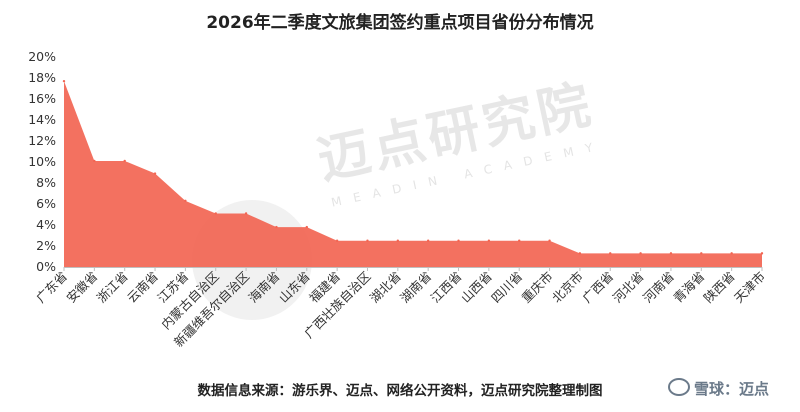 This screenshot has width=800, height=412. I want to click on y-tick-label: 16%, so click(42, 98).